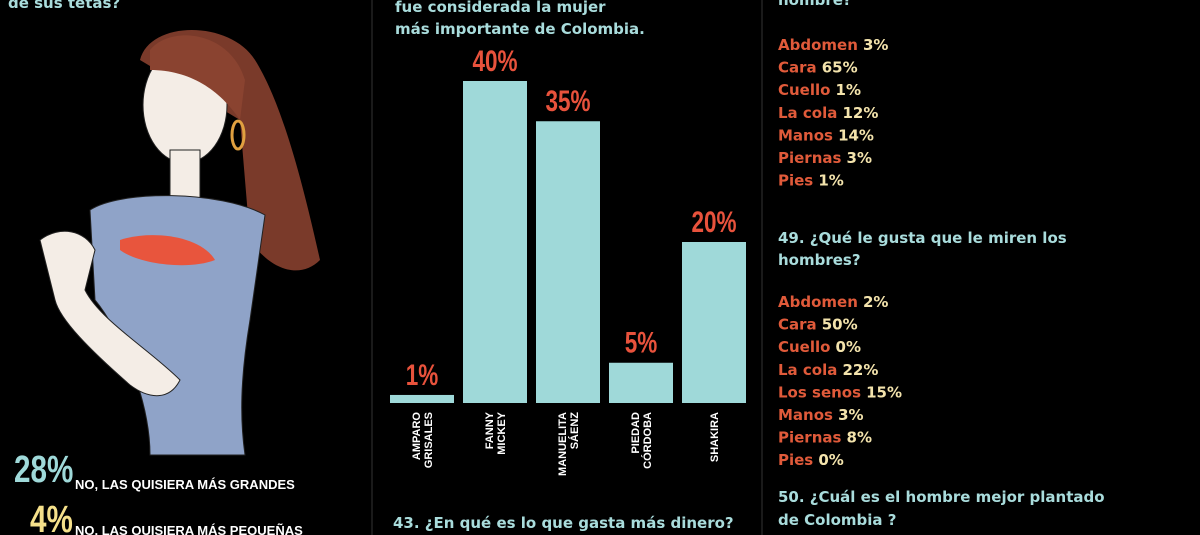  What do you see at coordinates (502, 432) in the screenshot?
I see `category-label: MICKEY` at bounding box center [502, 432].